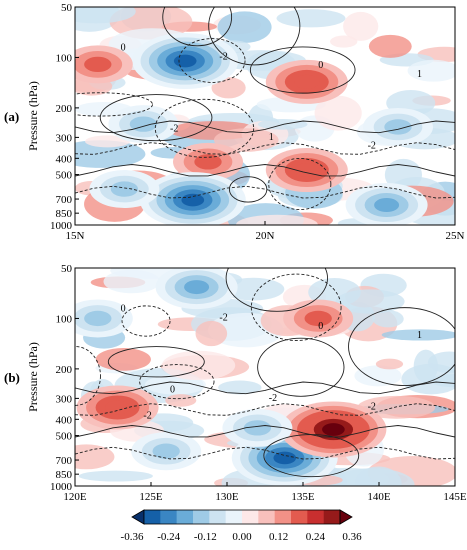 Image resolution: width=467 pixels, height=550 pixels. What do you see at coordinates (455, 236) in the screenshot?
I see `x-tick-label: 25N` at bounding box center [455, 236].